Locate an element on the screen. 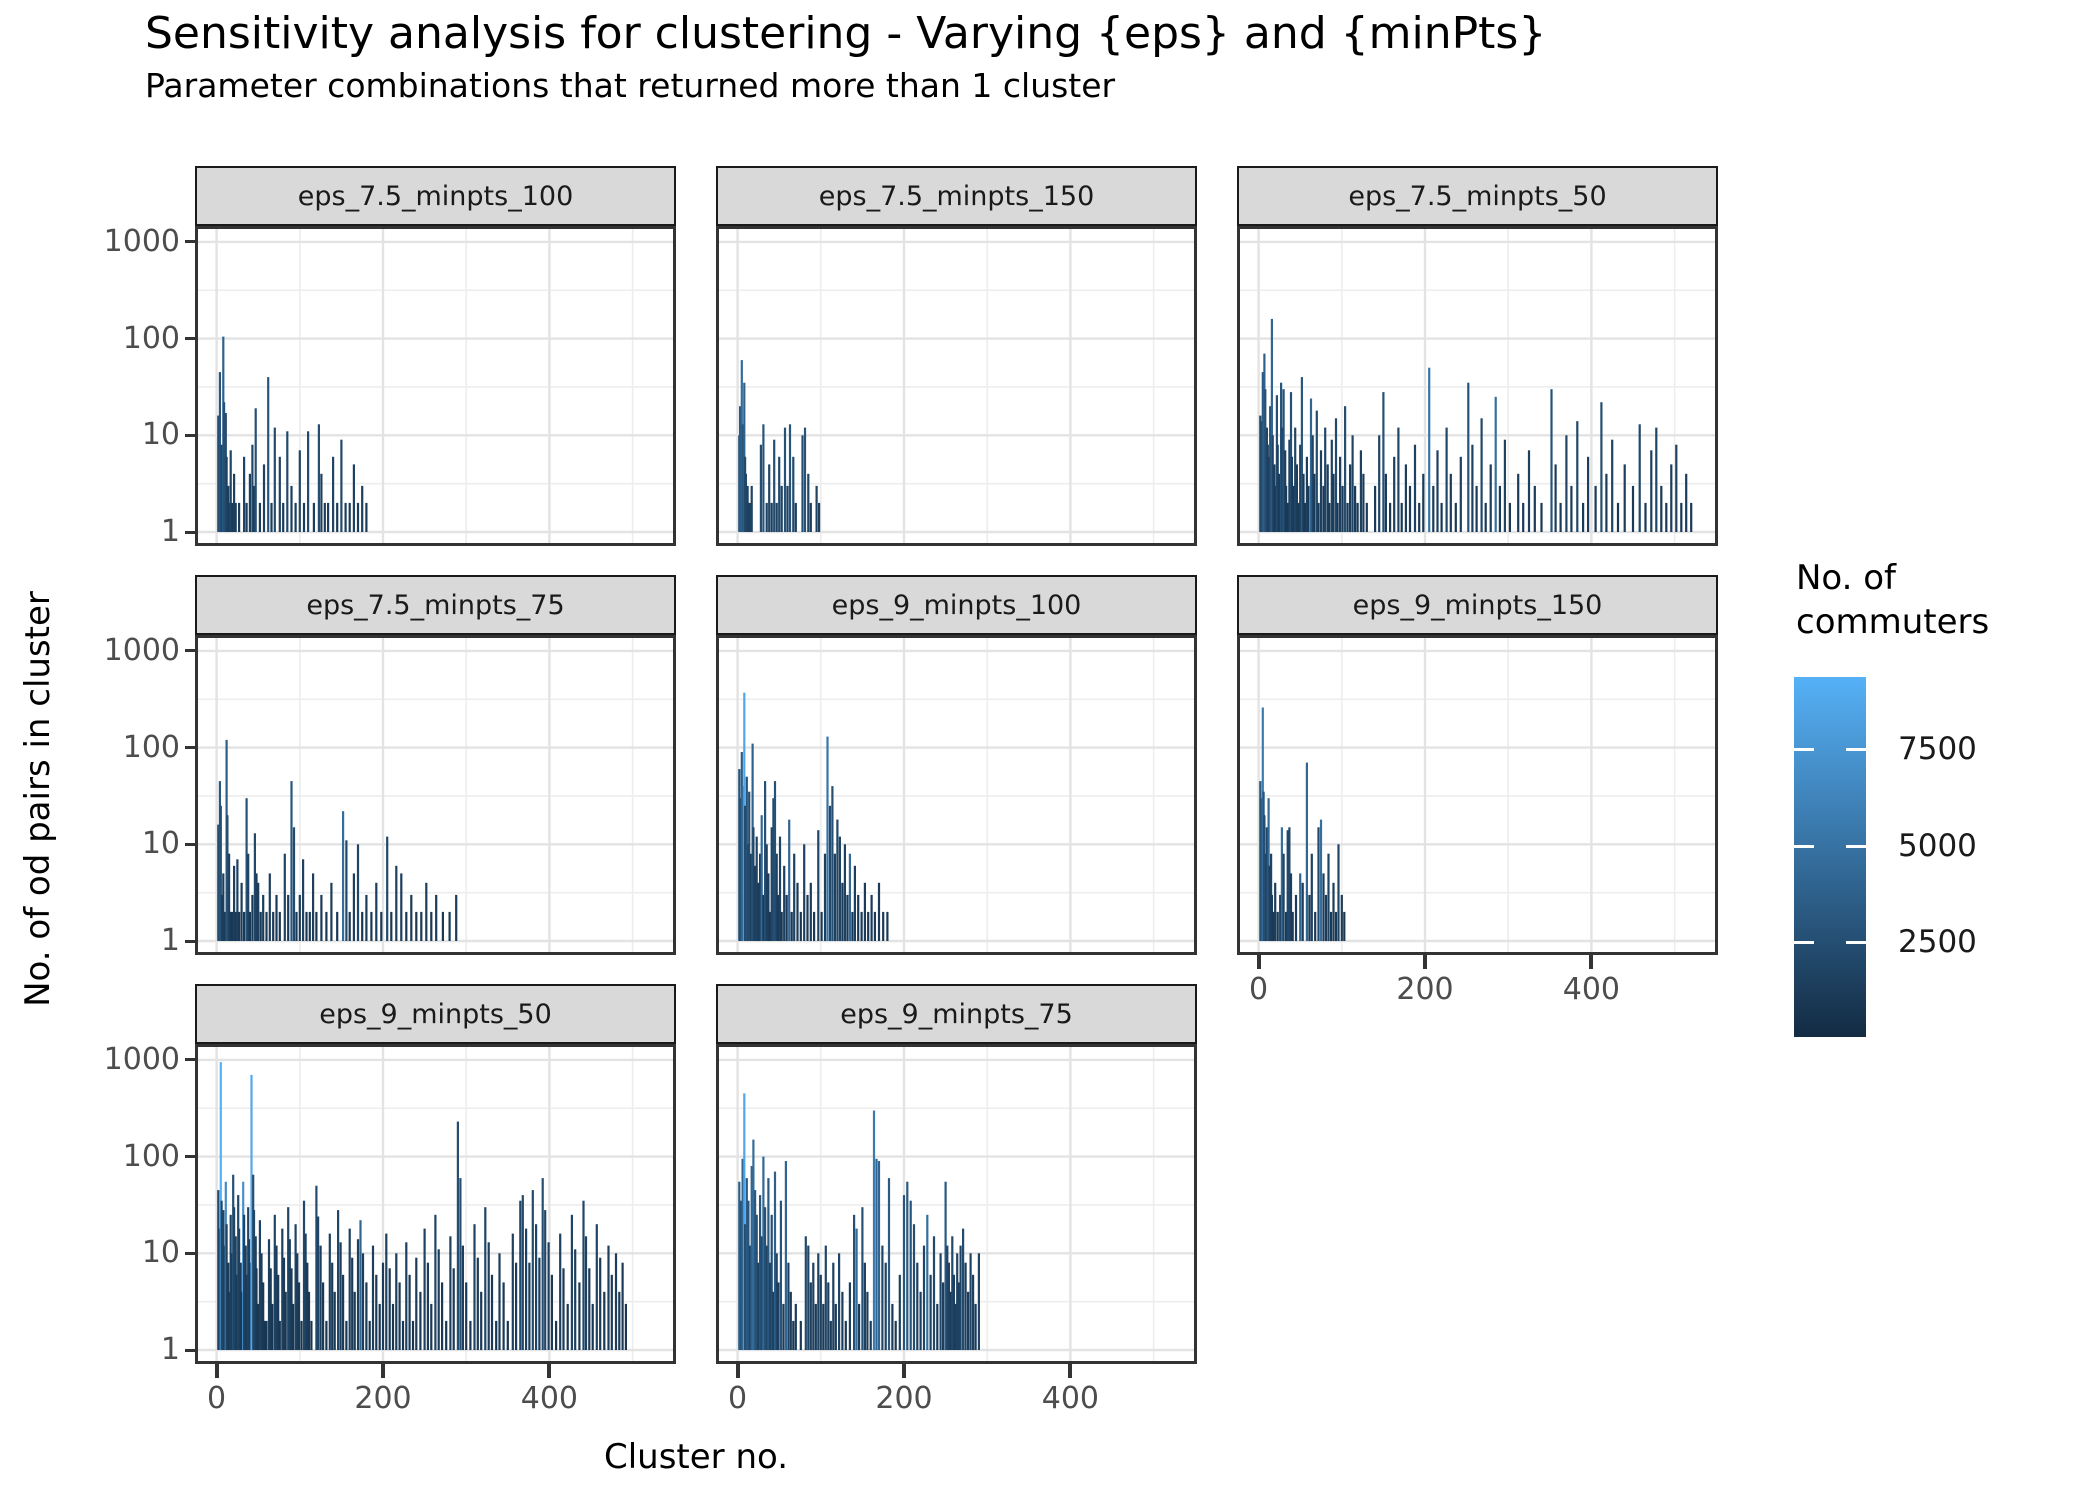 The height and width of the screenshot is (1499, 2100). y-tick-label: 1000 is located at coordinates (141, 241).